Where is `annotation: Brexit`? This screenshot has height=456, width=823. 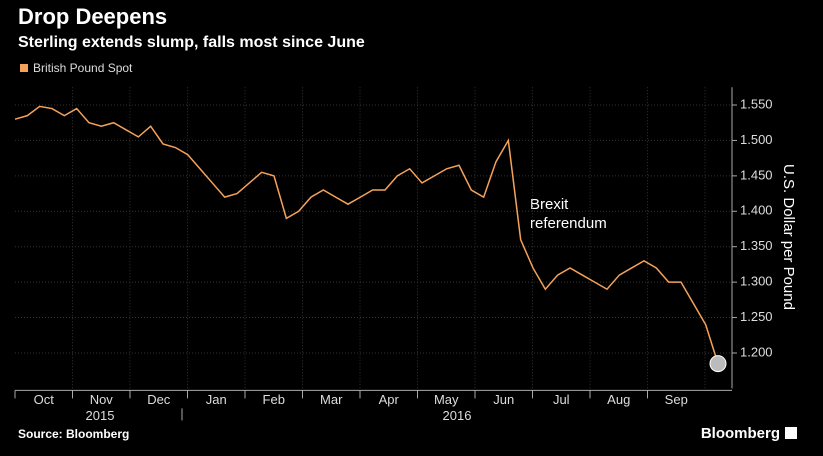
annotation: Brexit is located at coordinates (549, 204).